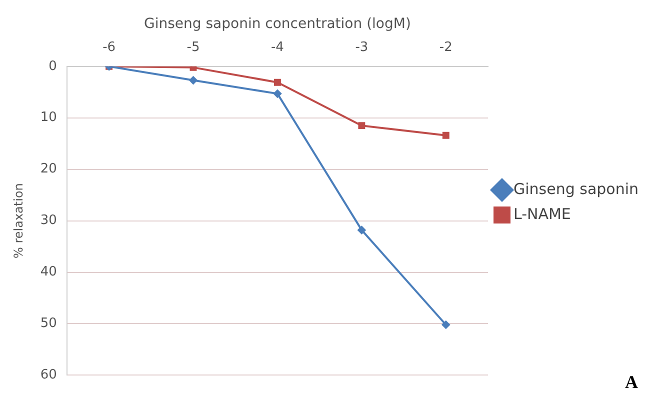  What do you see at coordinates (631, 382) in the screenshot?
I see `text: A` at bounding box center [631, 382].